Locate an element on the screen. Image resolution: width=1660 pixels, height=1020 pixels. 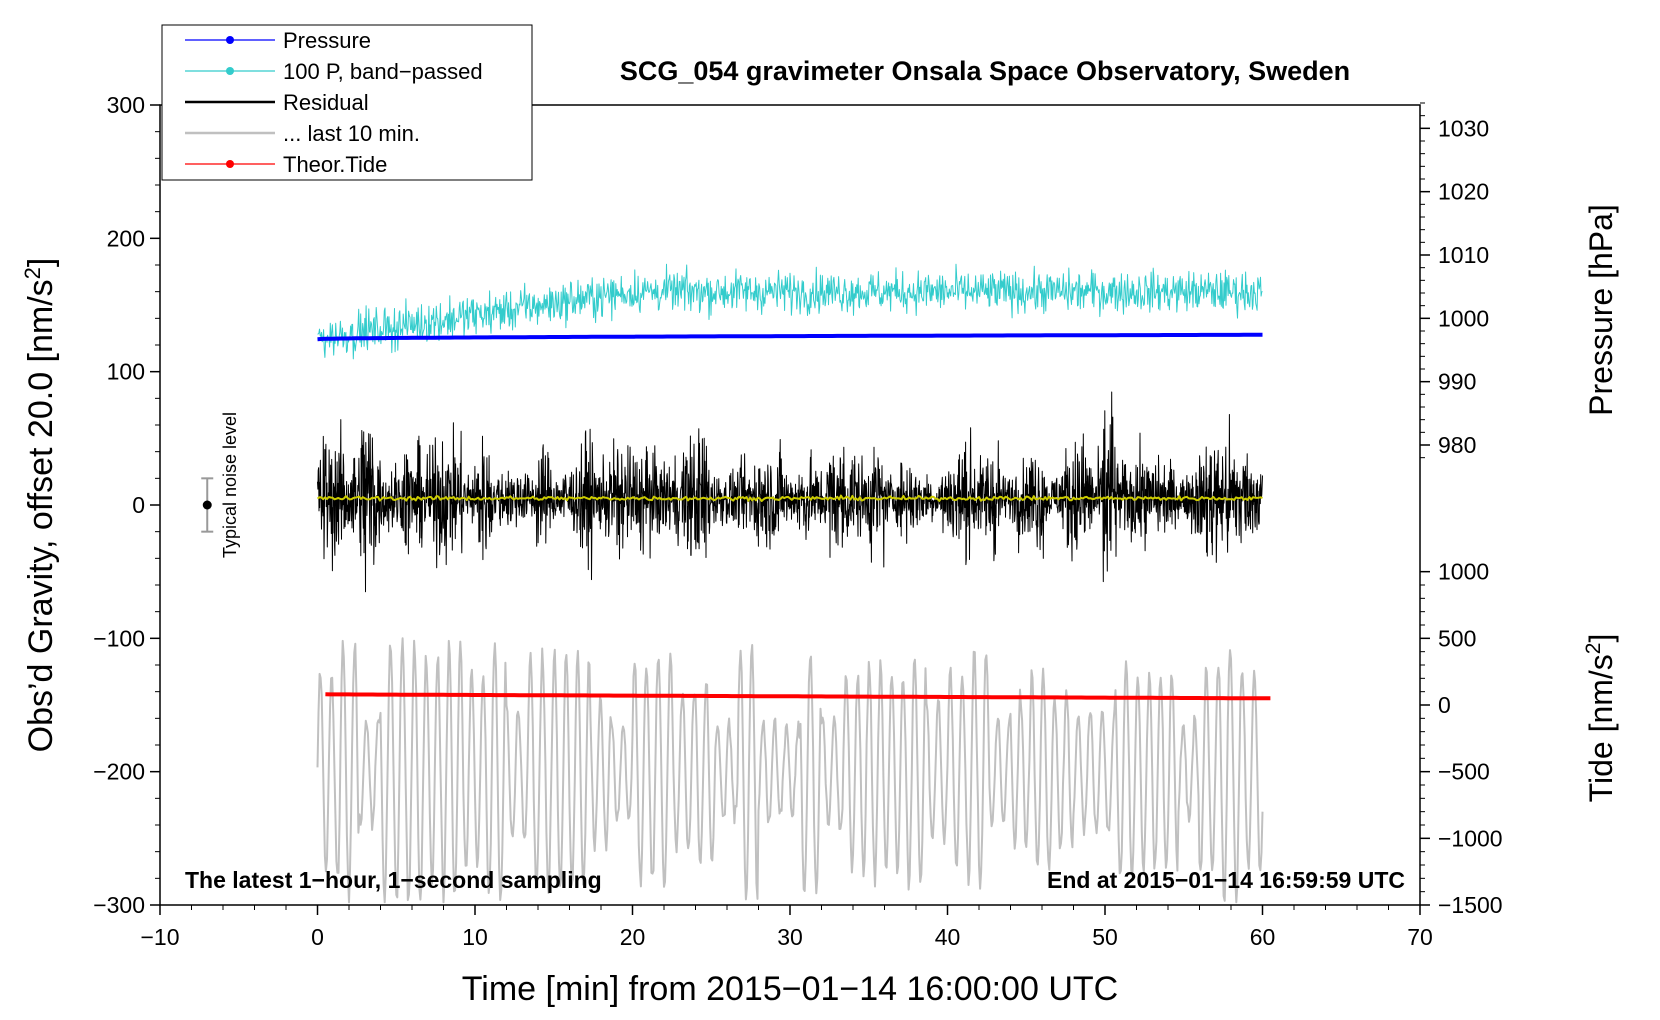
y-tick-label: 100 is located at coordinates (126, 372).